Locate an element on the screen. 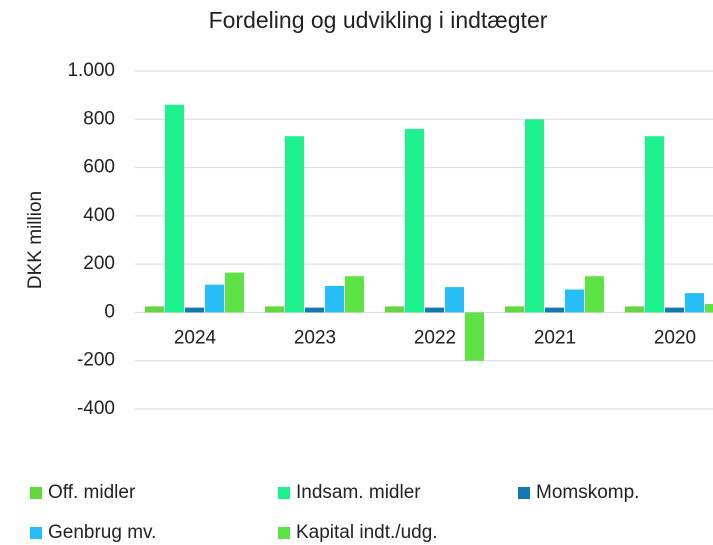  x-tick-label: 2024 is located at coordinates (195, 337).